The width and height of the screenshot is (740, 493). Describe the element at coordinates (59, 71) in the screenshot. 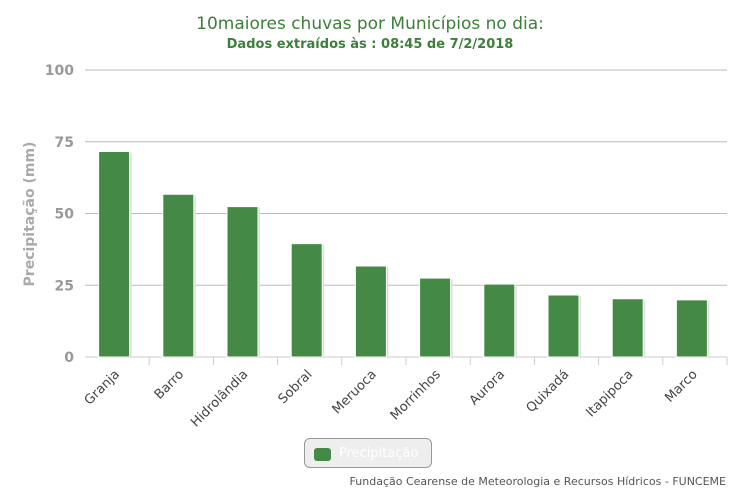

I see `y-tick-label: 100` at that location.